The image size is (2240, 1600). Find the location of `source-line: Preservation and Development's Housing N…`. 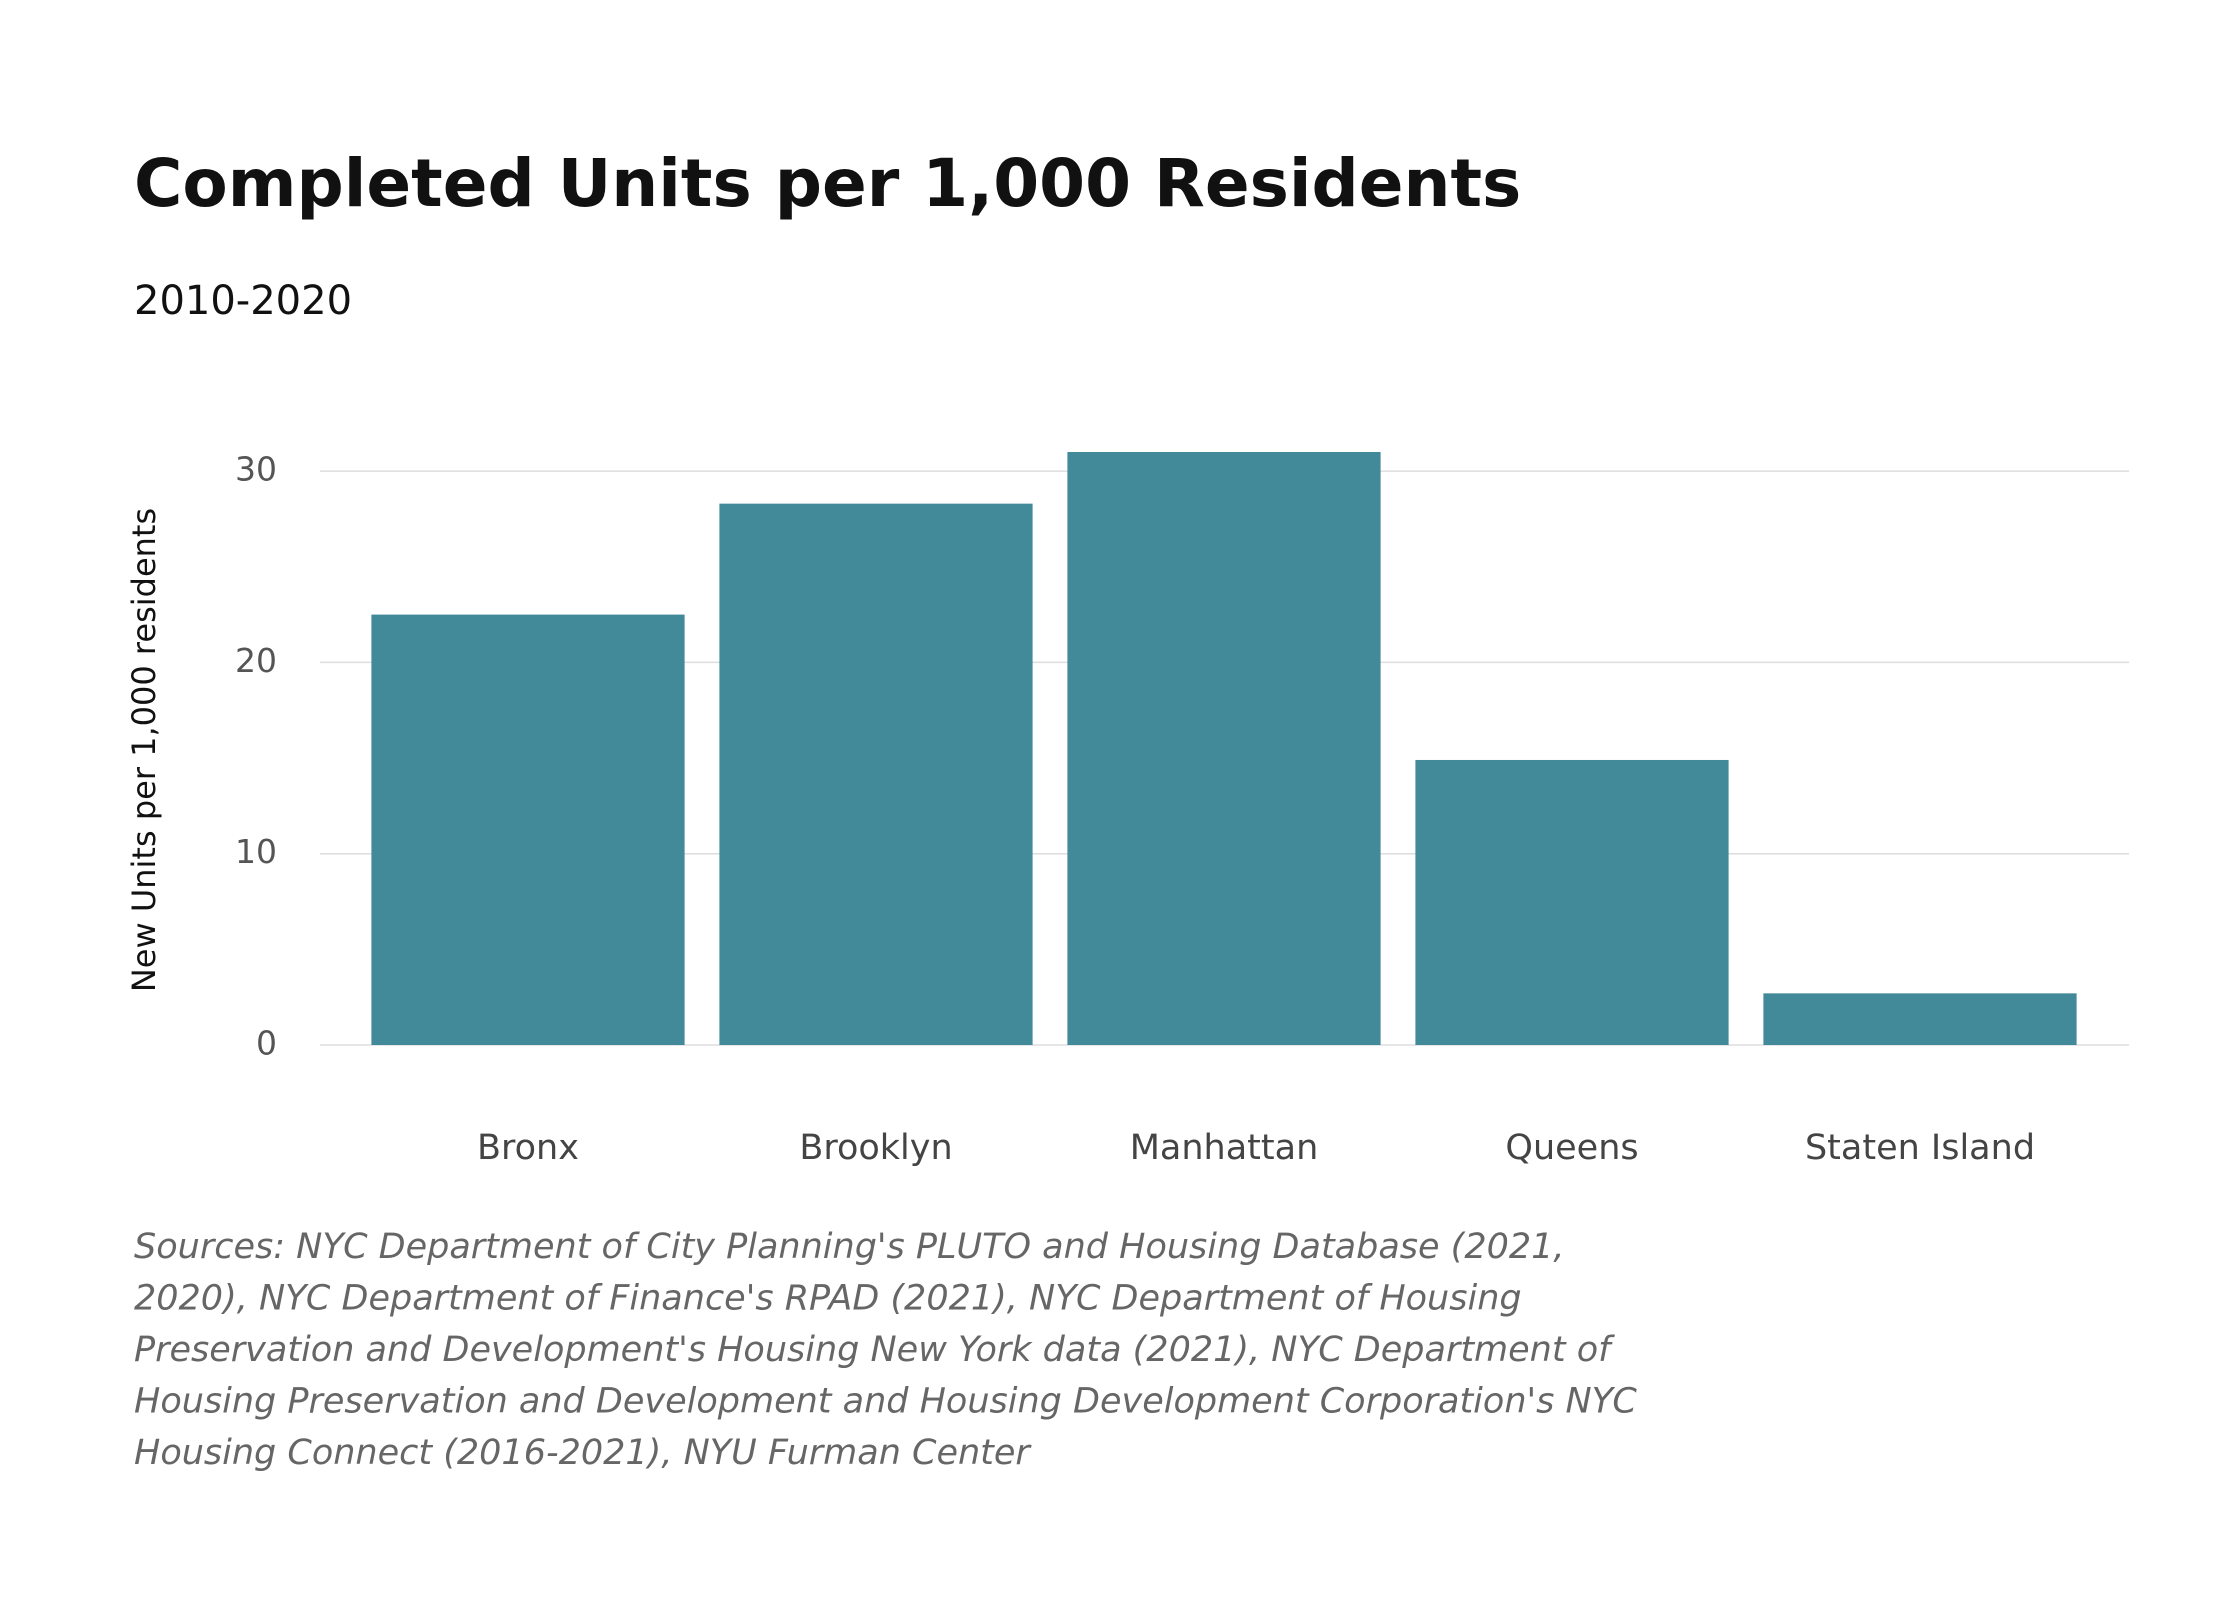

source-line: Preservation and Development's Housing N… is located at coordinates (874, 1350).